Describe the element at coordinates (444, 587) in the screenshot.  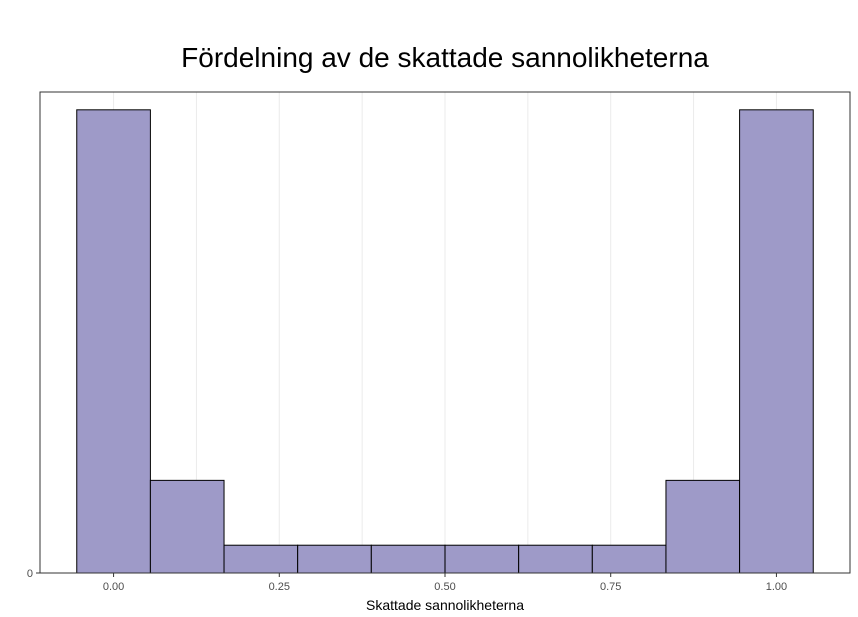
I see `x-tick-label: 0.50` at that location.